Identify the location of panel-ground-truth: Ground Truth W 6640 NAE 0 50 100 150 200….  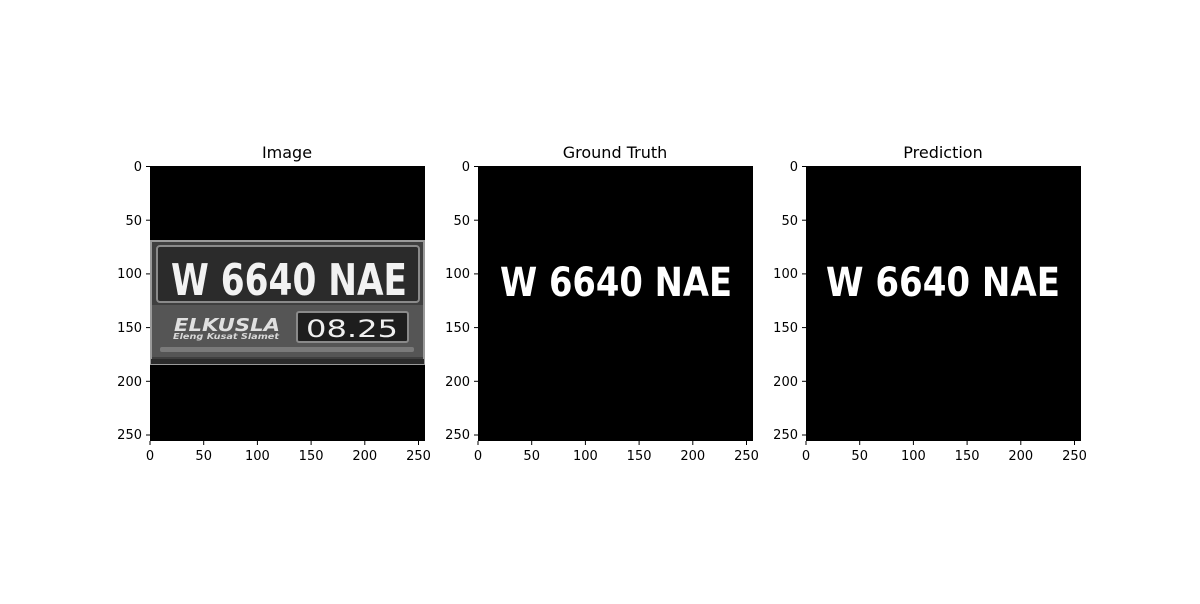
(602, 303).